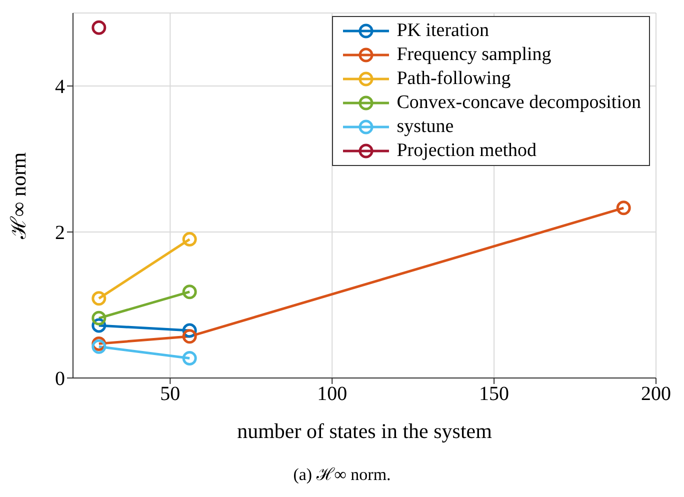 The height and width of the screenshot is (497, 684). I want to click on x-axis-title: number of states in the system, so click(364, 431).